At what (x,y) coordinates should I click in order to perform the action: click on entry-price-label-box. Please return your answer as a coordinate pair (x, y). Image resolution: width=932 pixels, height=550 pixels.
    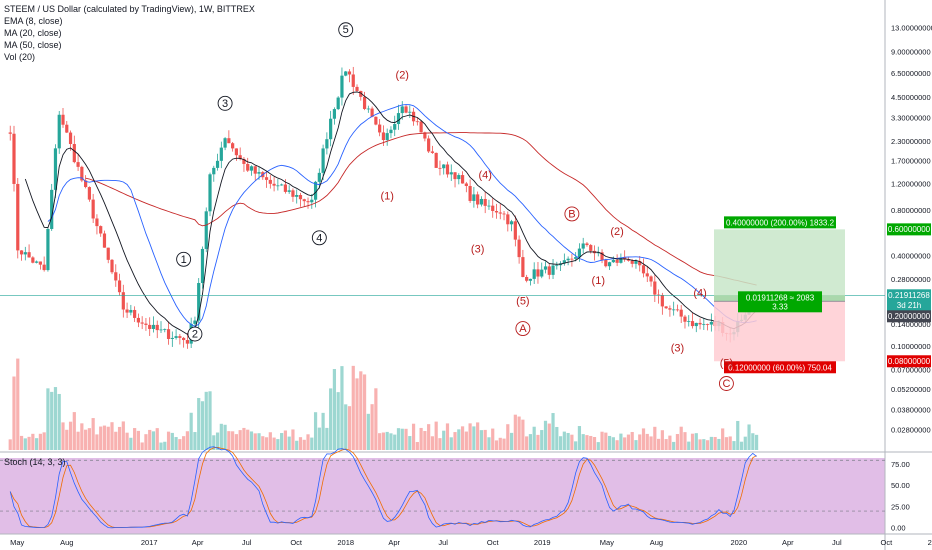
    Looking at the image, I should click on (909, 316).